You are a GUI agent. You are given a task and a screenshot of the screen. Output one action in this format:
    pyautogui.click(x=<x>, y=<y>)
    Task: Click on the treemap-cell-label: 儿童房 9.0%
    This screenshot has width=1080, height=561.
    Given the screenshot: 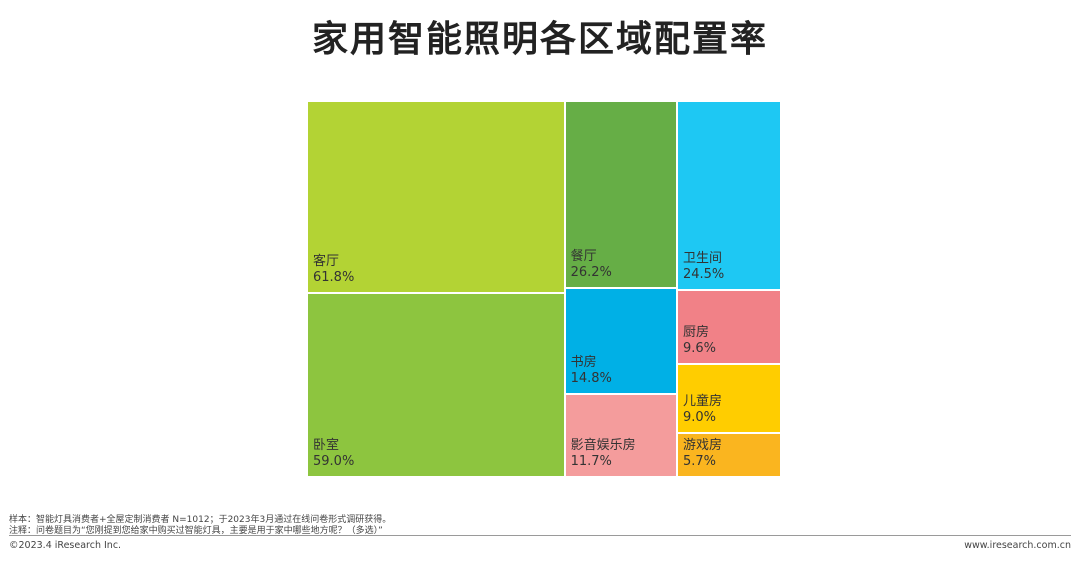 What is the action you would take?
    pyautogui.click(x=702, y=410)
    